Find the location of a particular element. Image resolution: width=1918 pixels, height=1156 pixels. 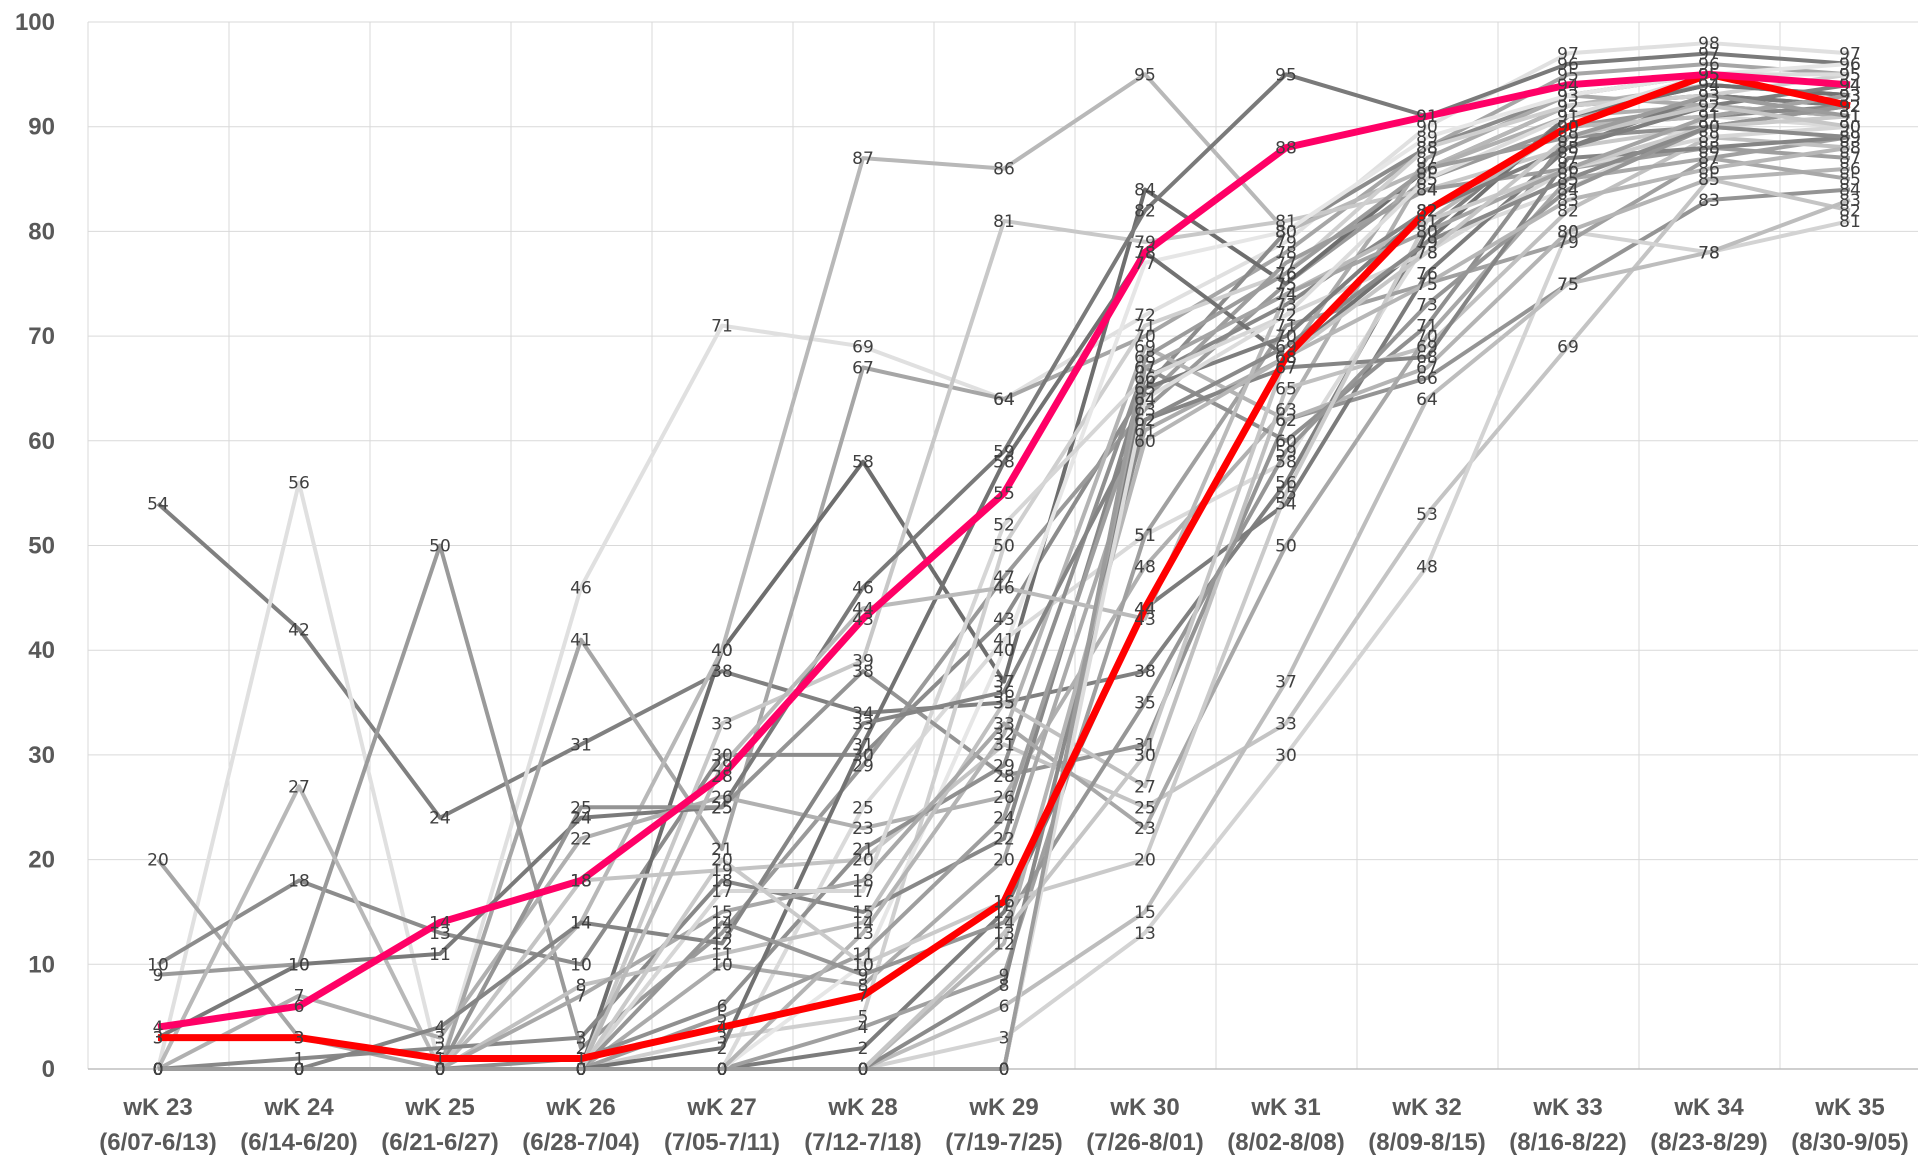

data-label: 25 is located at coordinates (581, 808).